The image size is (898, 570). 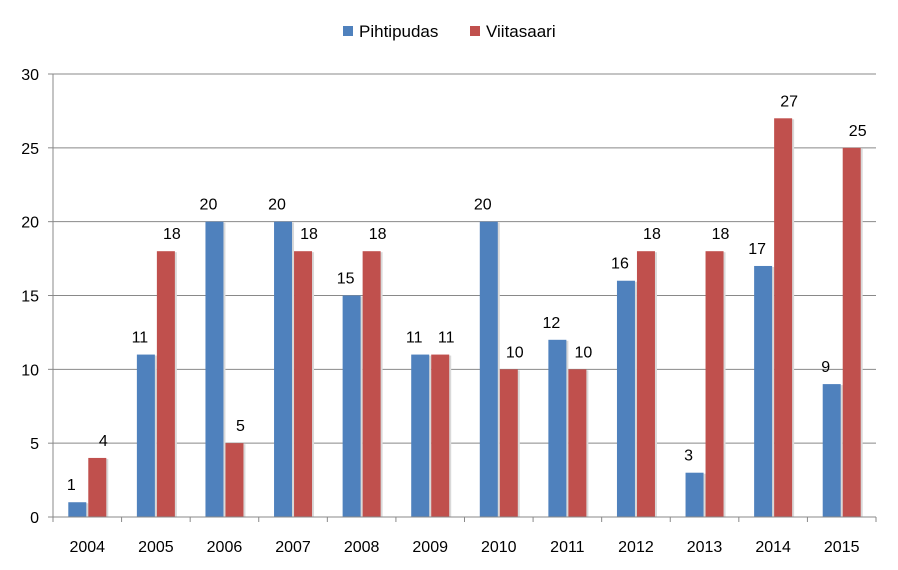 I want to click on y-tick-label: 15, so click(x=30, y=297).